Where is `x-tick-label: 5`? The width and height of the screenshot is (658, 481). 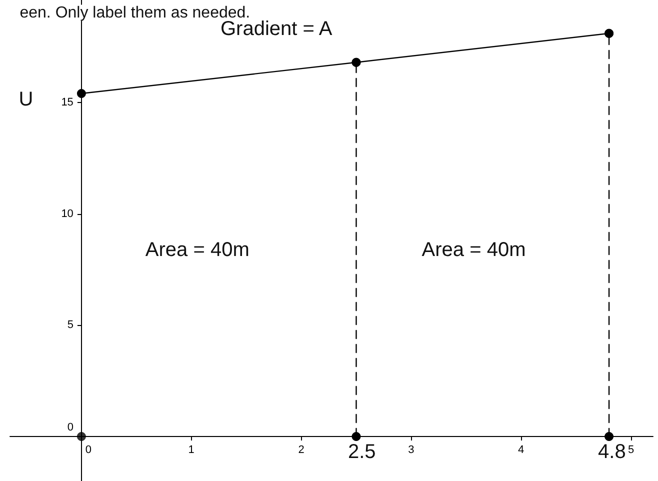
x-tick-label: 5 is located at coordinates (631, 450).